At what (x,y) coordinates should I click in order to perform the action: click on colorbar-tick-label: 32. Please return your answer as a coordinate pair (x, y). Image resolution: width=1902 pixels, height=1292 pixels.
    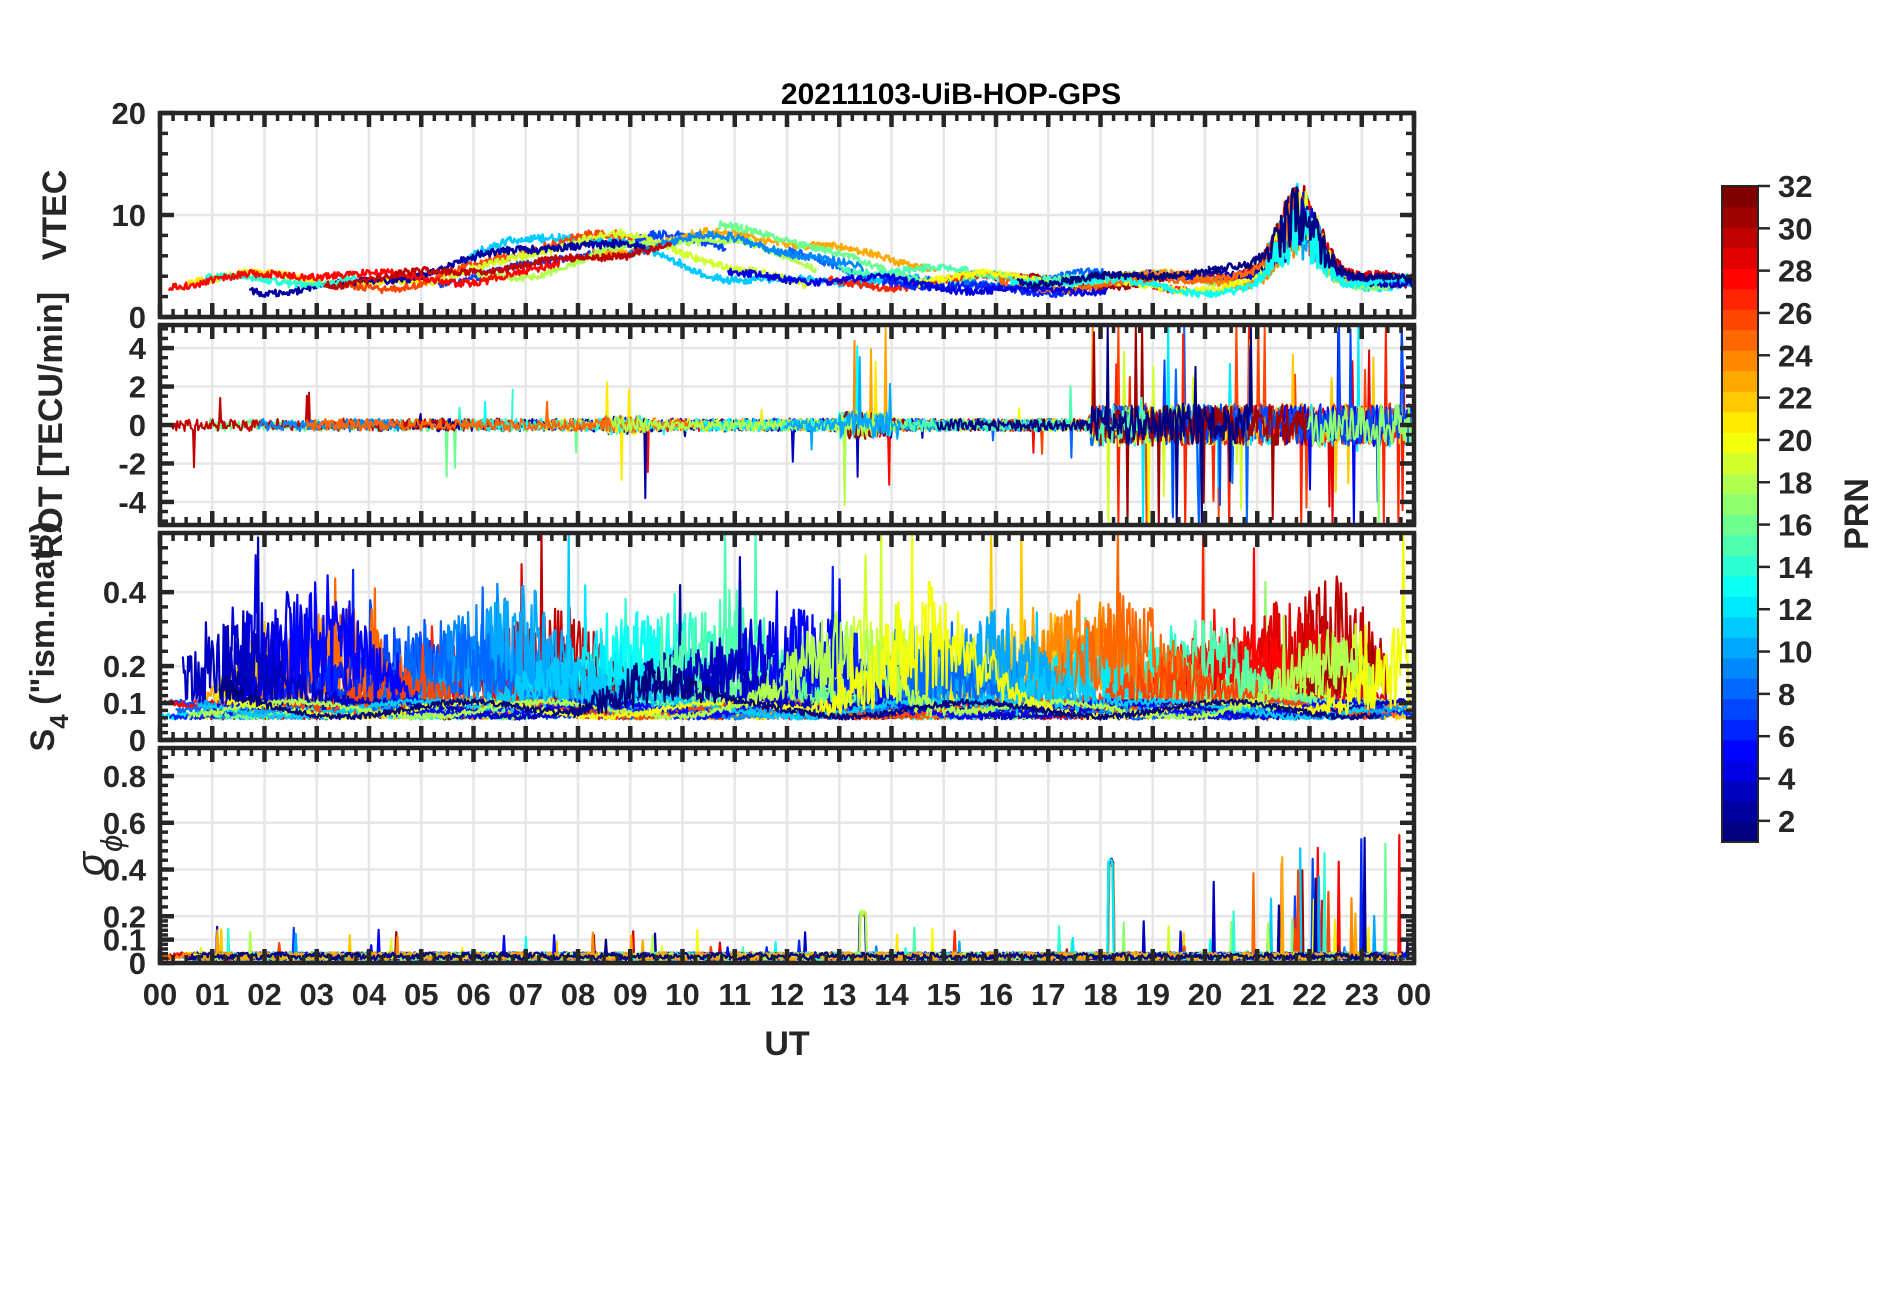
    Looking at the image, I should click on (1795, 186).